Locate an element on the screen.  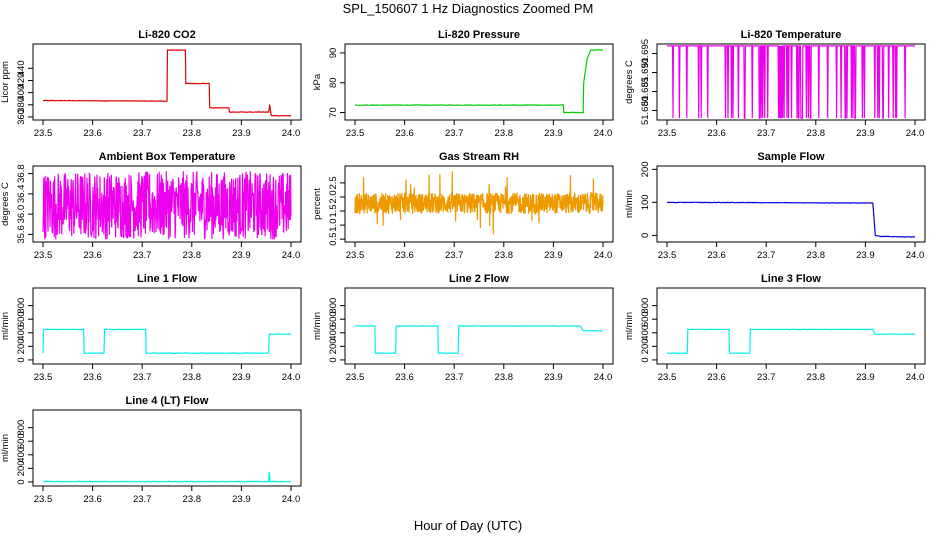
y-tick-label: 51.680 is located at coordinates (645, 110).